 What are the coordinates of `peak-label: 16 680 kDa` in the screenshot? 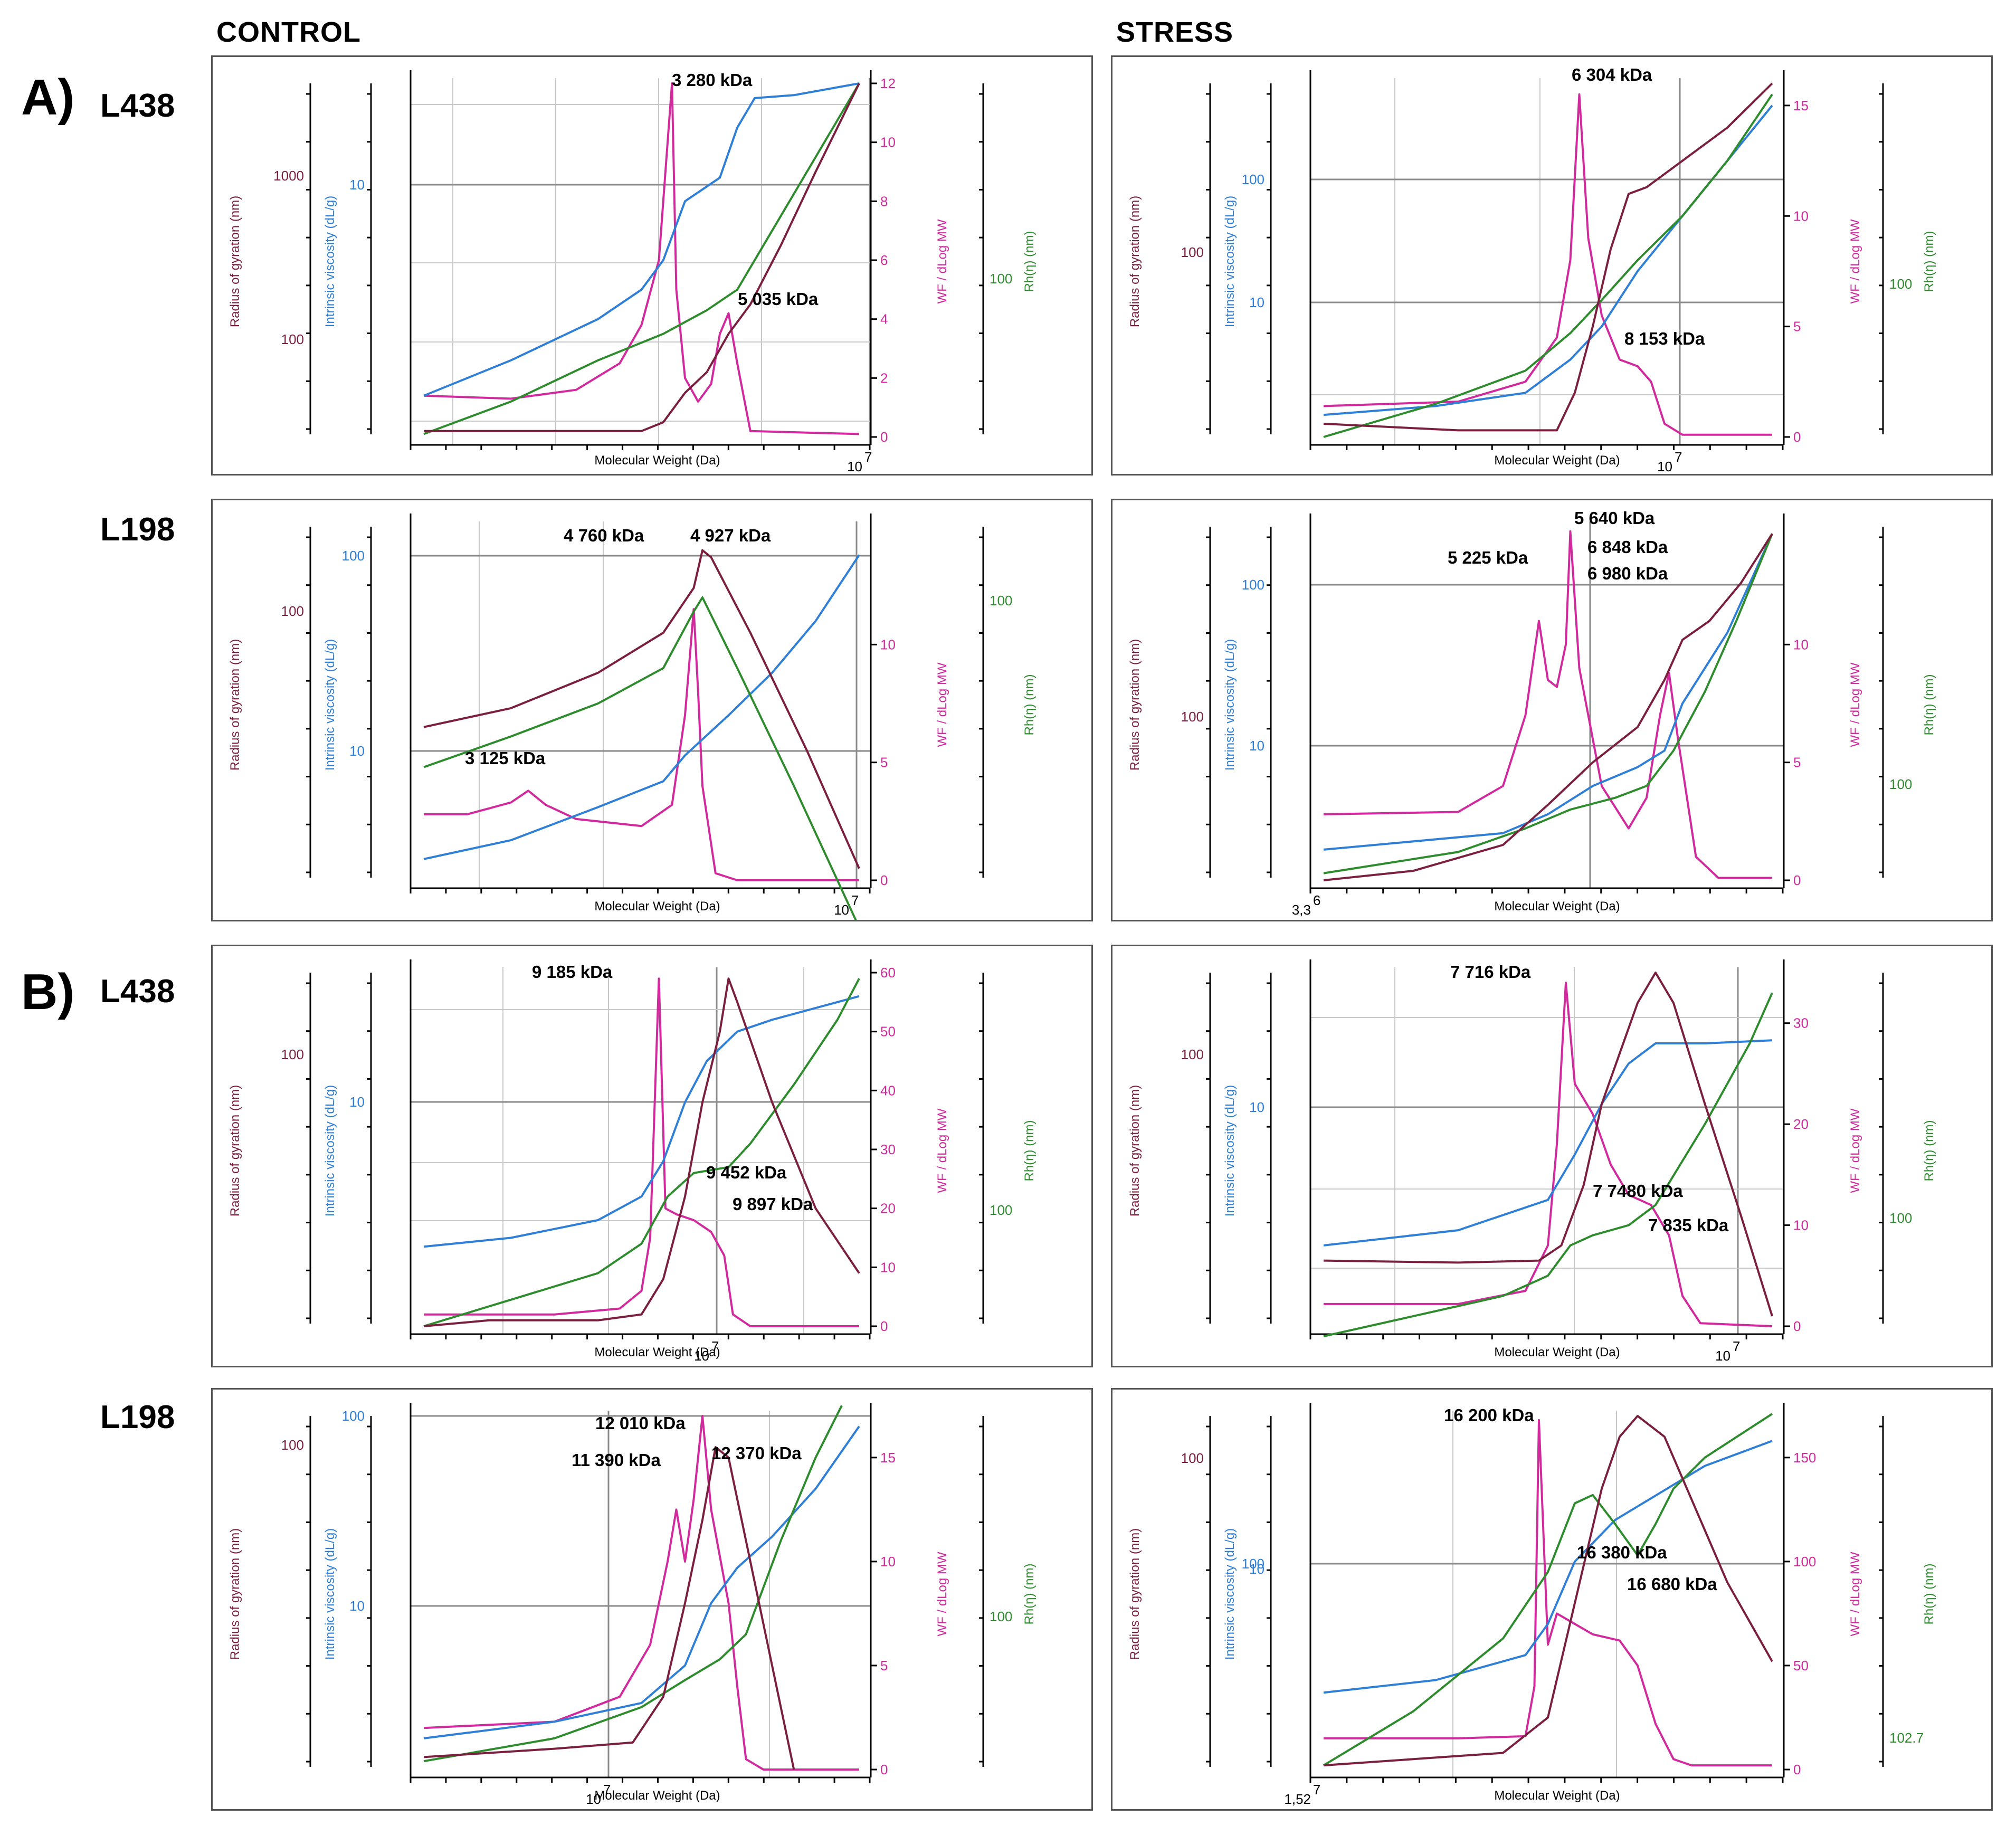 It's located at (1672, 1584).